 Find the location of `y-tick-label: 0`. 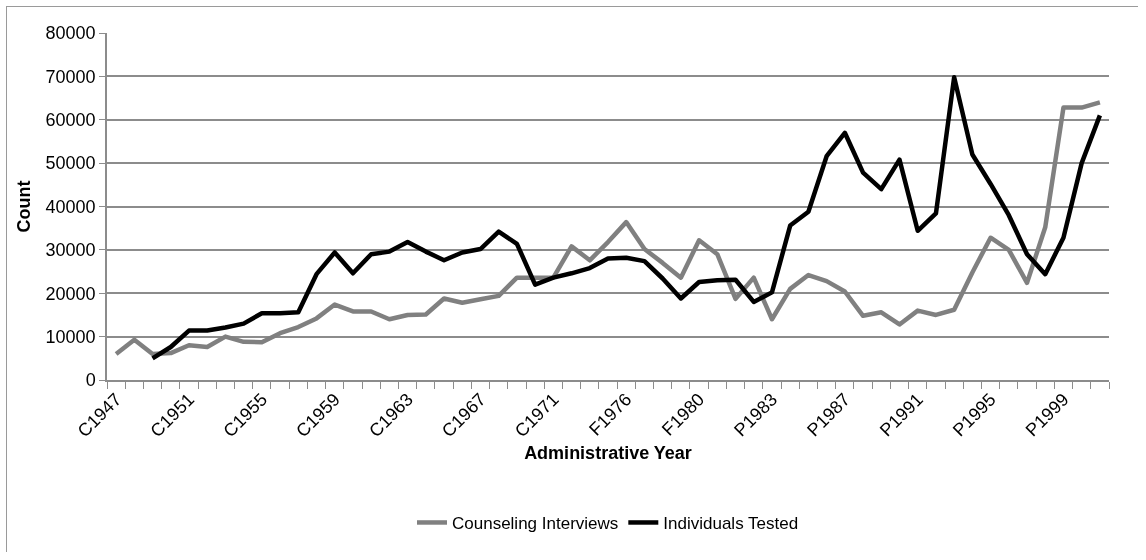

y-tick-label: 0 is located at coordinates (90, 380).